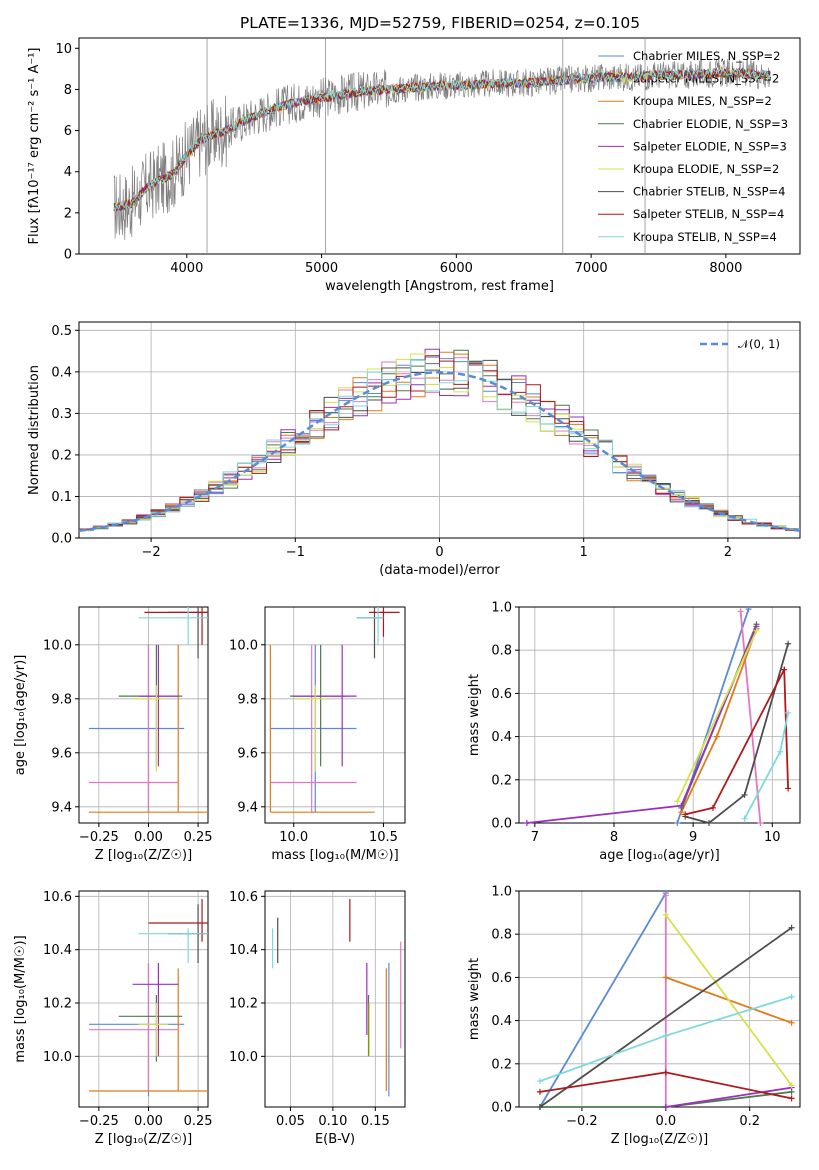 This screenshot has width=819, height=1170. Describe the element at coordinates (750, 717) in the screenshot. I see `line-salpeter_miles` at that location.